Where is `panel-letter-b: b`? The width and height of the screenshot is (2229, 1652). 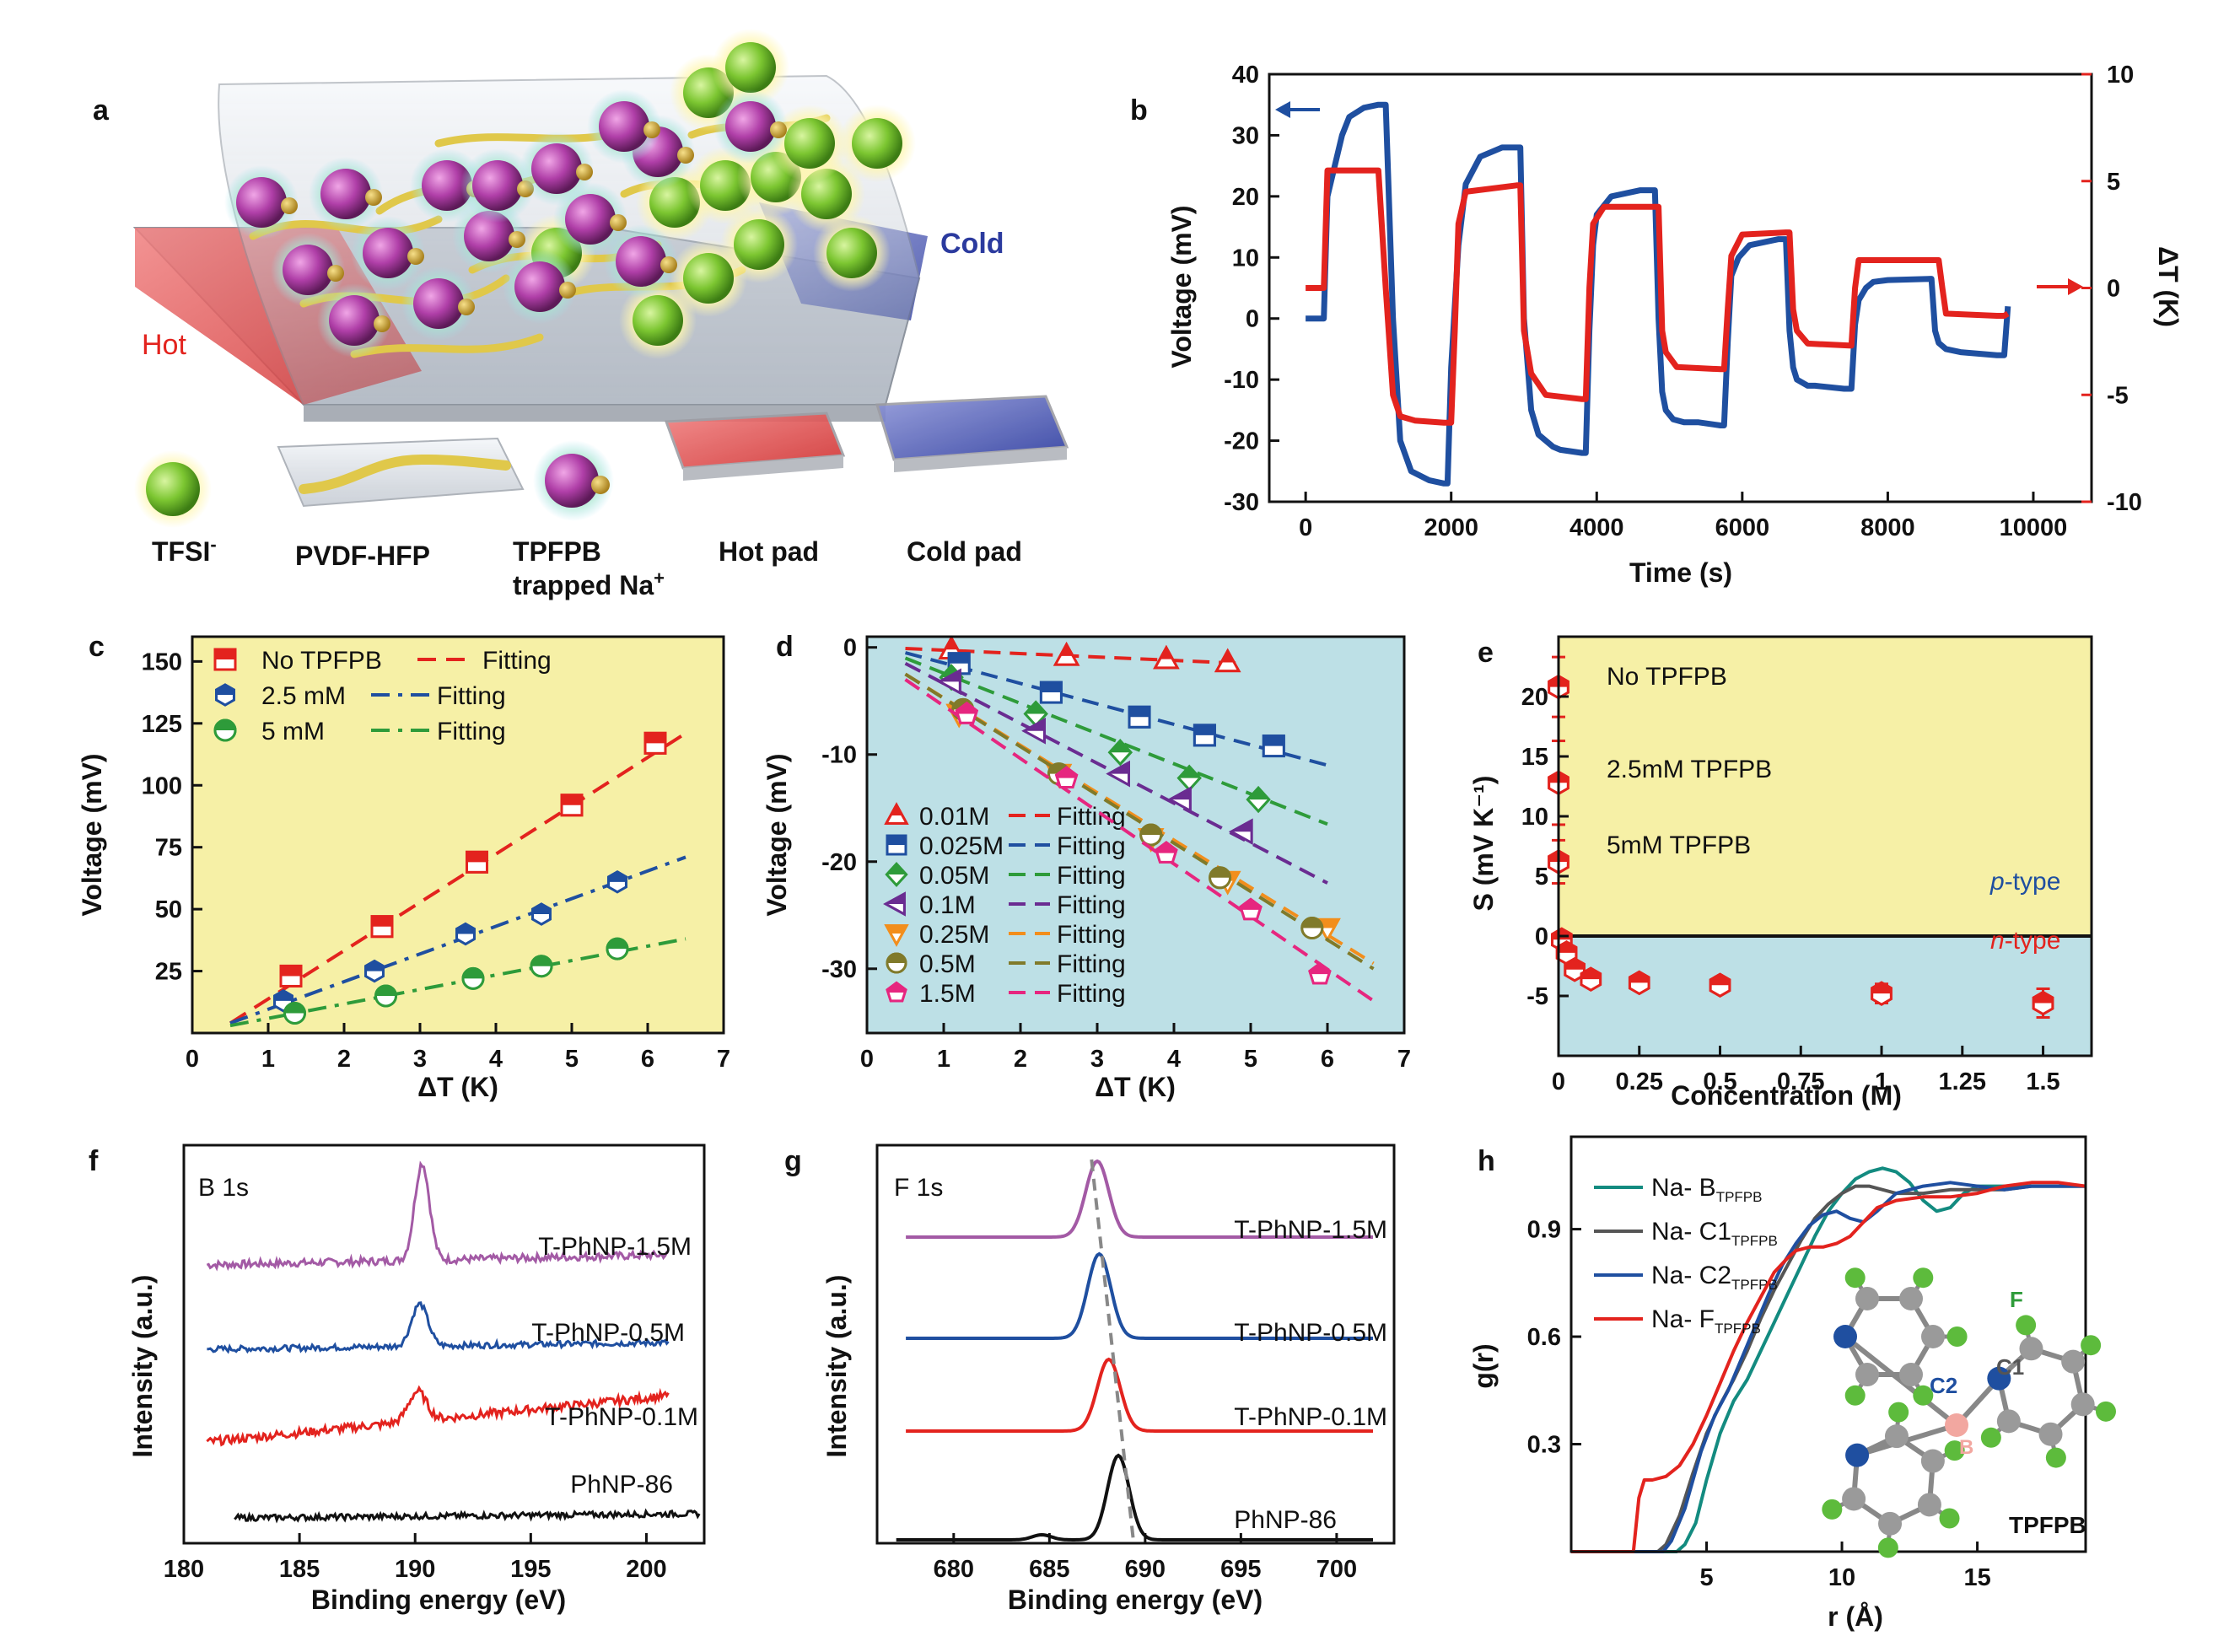
panel-letter-b: b is located at coordinates (1139, 110).